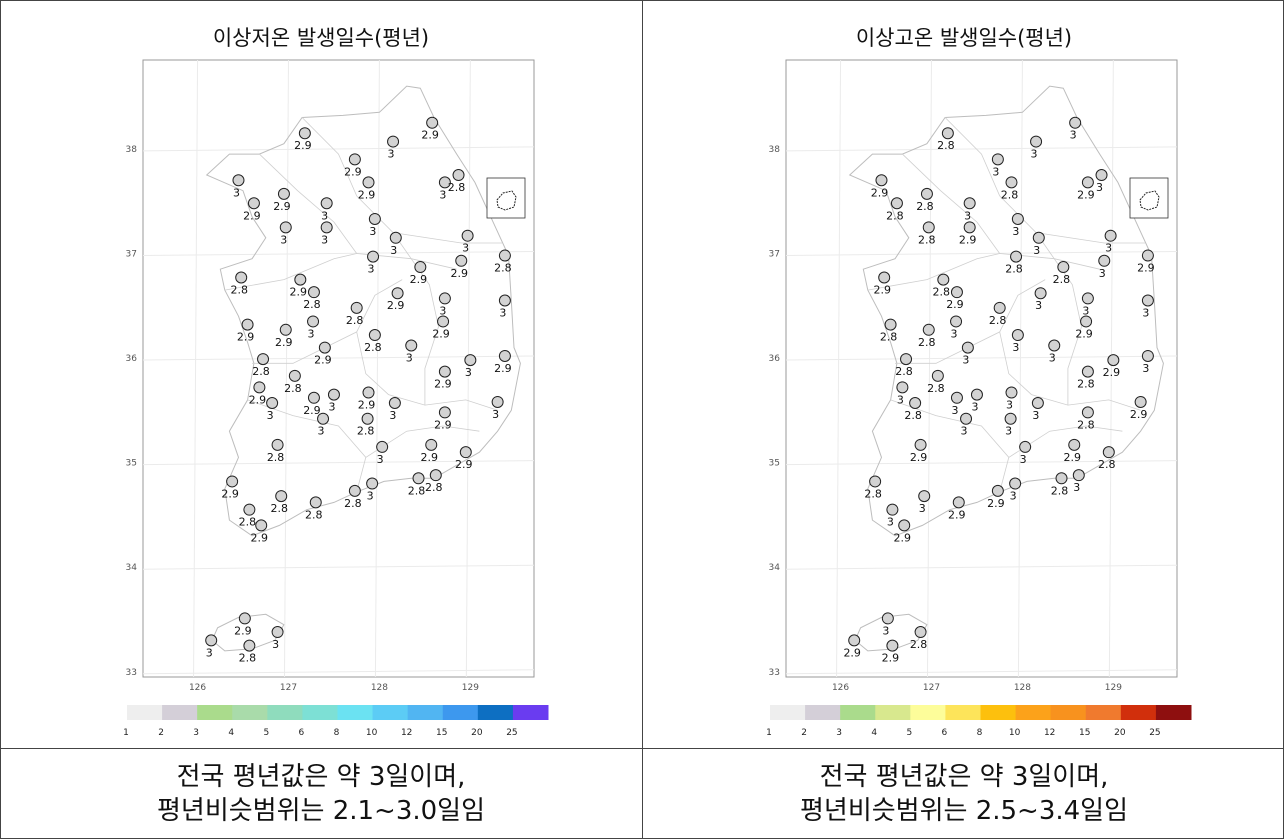 The height and width of the screenshot is (839, 1284). Describe the element at coordinates (406, 733) in the screenshot. I see `legend-tick-label: 12` at that location.